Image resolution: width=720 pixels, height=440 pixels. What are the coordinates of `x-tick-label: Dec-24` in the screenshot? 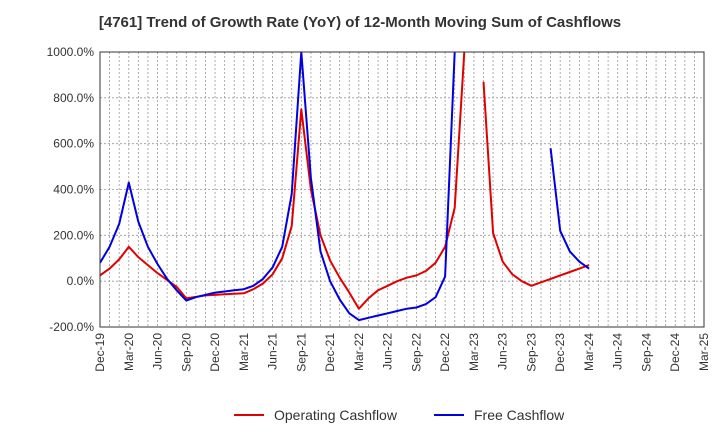 It's located at (675, 352).